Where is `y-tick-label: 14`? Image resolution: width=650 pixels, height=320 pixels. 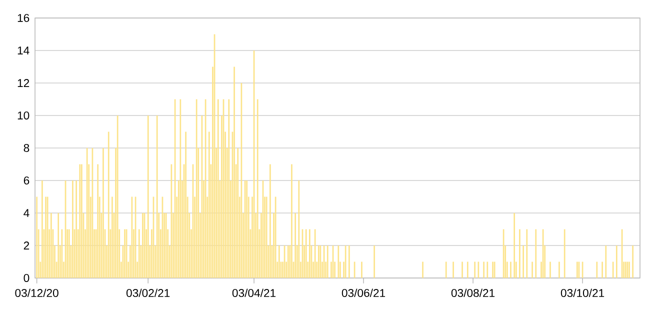 y-tick-label: 14 is located at coordinates (24, 50).